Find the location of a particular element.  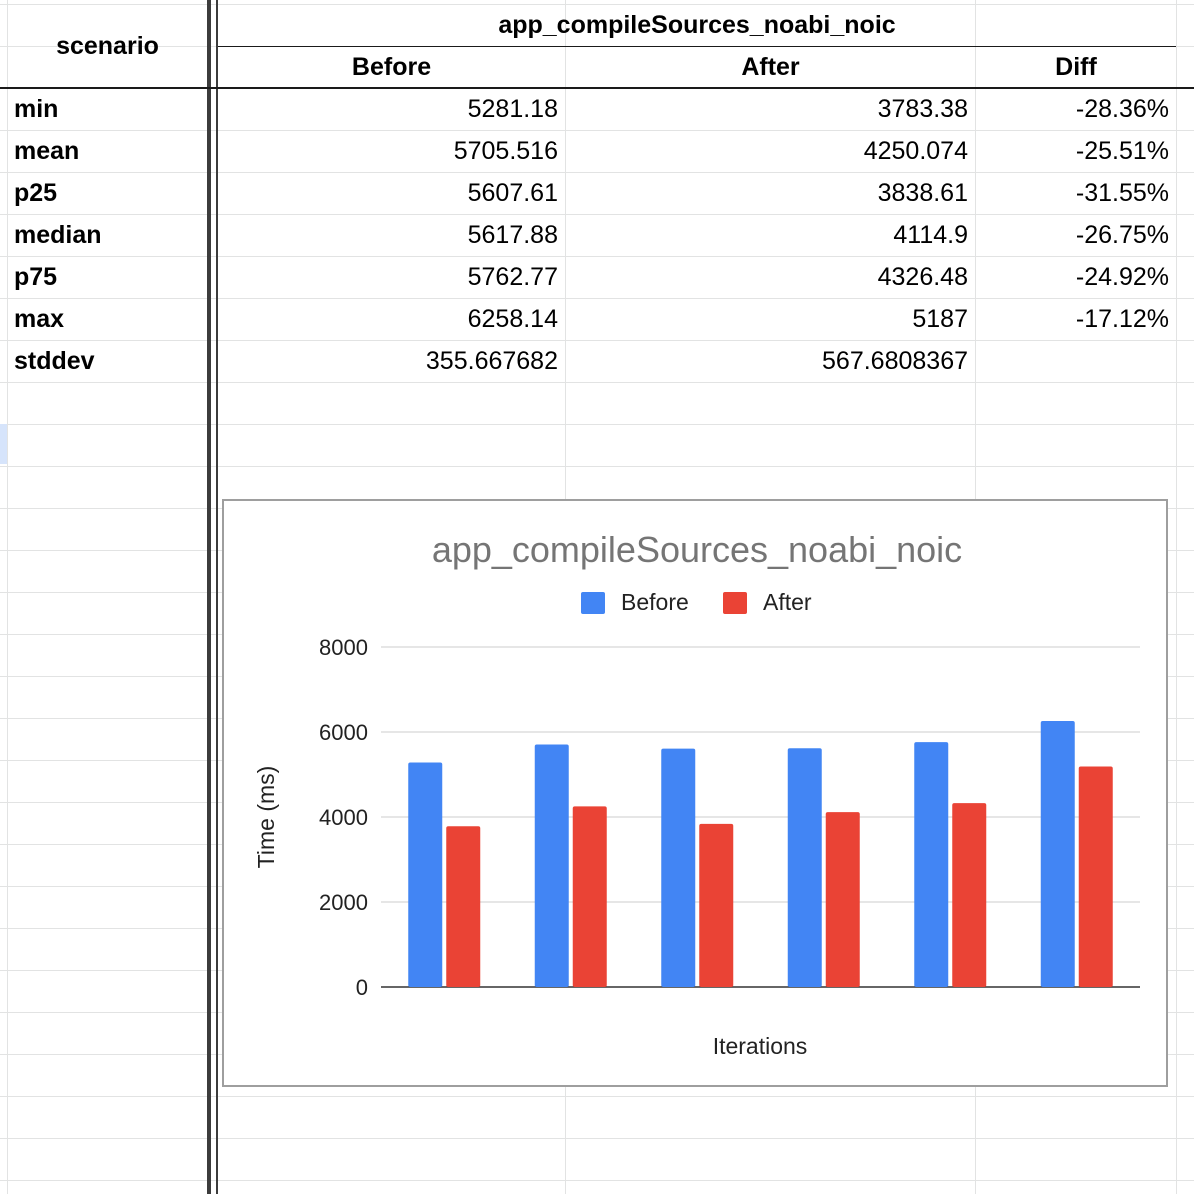

diff-value-cell: -31.55% is located at coordinates (1122, 193).